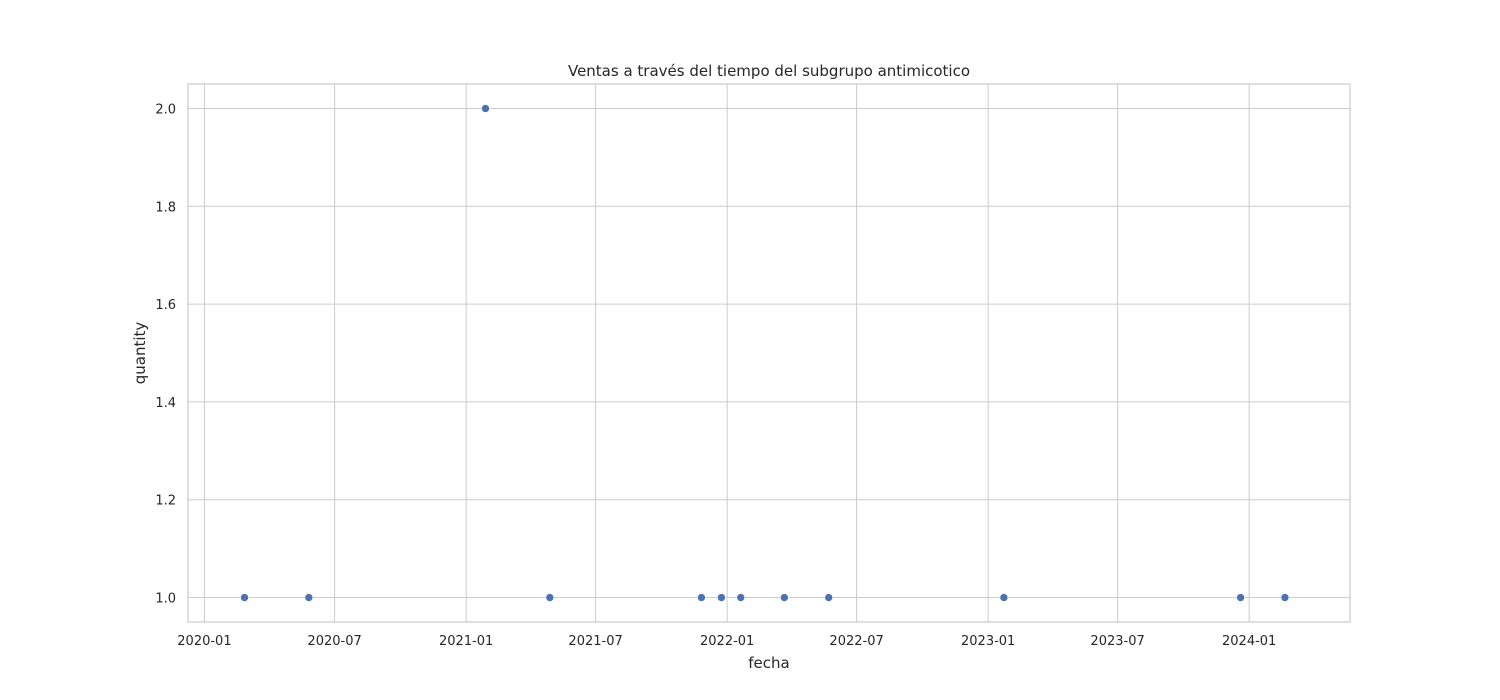 The width and height of the screenshot is (1500, 700). What do you see at coordinates (1249, 641) in the screenshot?
I see `x-tick-label: 2024-01` at bounding box center [1249, 641].